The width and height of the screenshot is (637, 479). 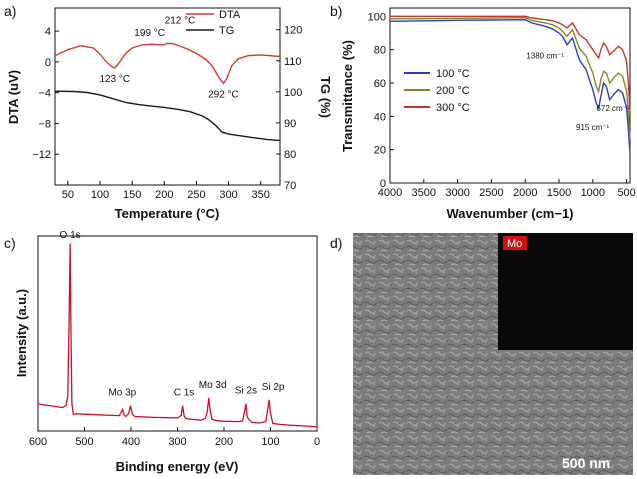 I want to click on chart-a-y-label-right: TG (%), so click(x=325, y=97).